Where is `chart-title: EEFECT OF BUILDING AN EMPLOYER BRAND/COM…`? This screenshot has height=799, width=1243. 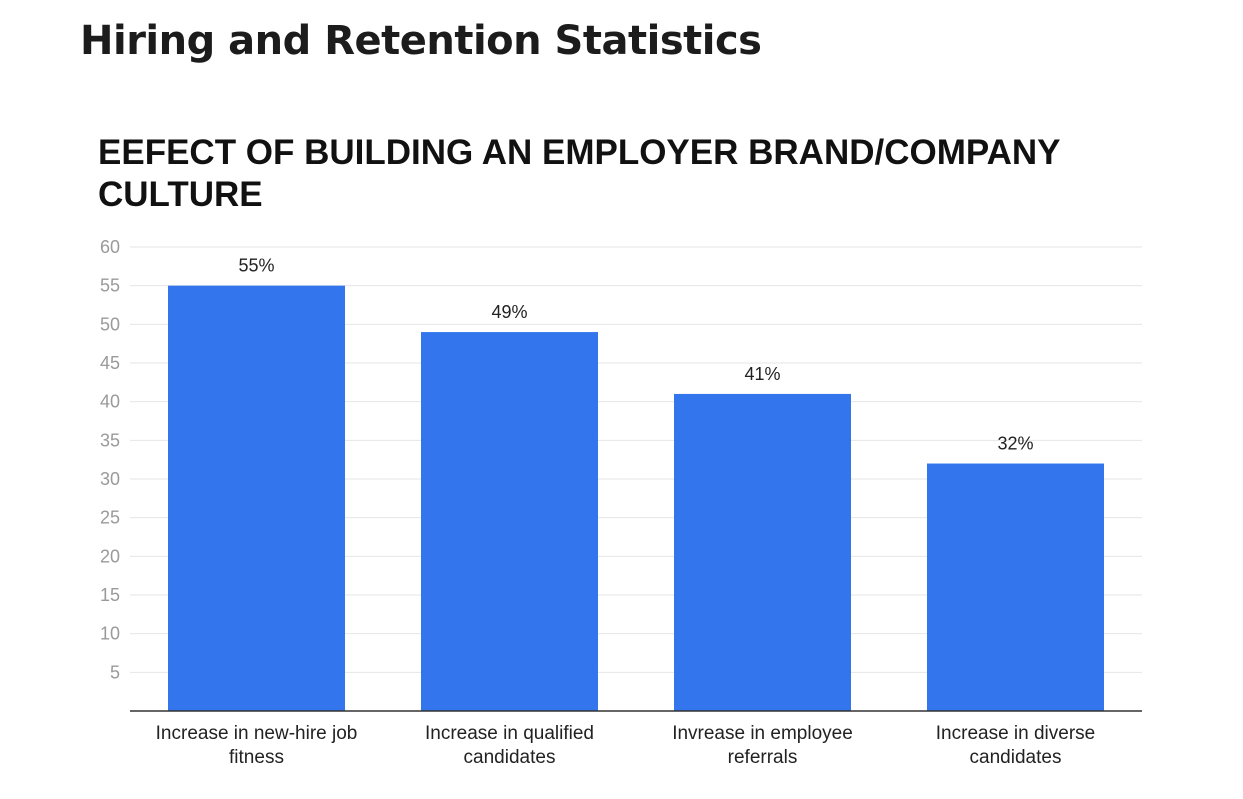
chart-title: EEFECT OF BUILDING AN EMPLOYER BRAND/COM… is located at coordinates (579, 173).